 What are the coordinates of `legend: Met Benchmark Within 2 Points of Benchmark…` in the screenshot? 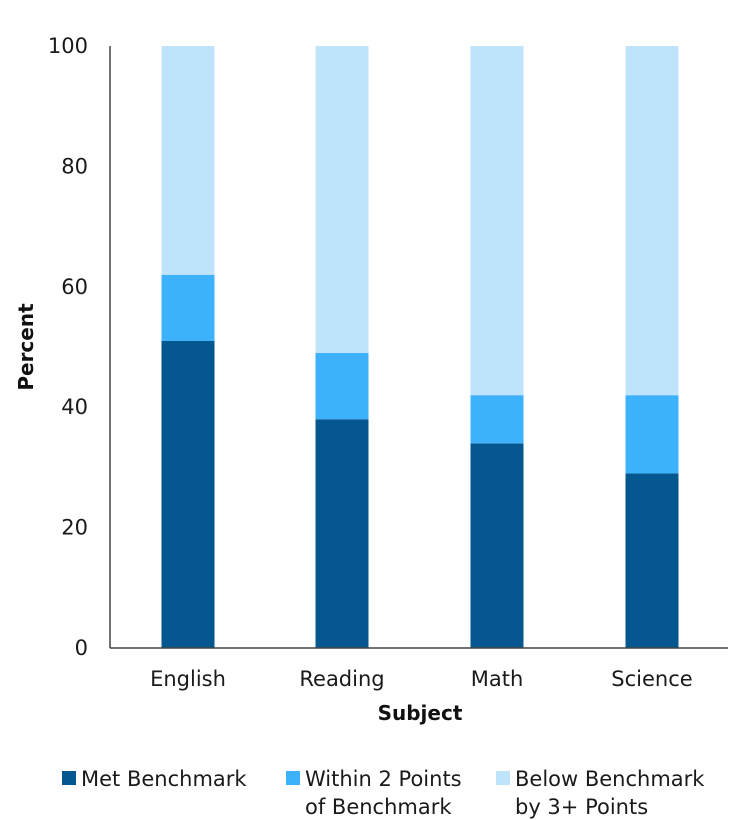 It's located at (383, 793).